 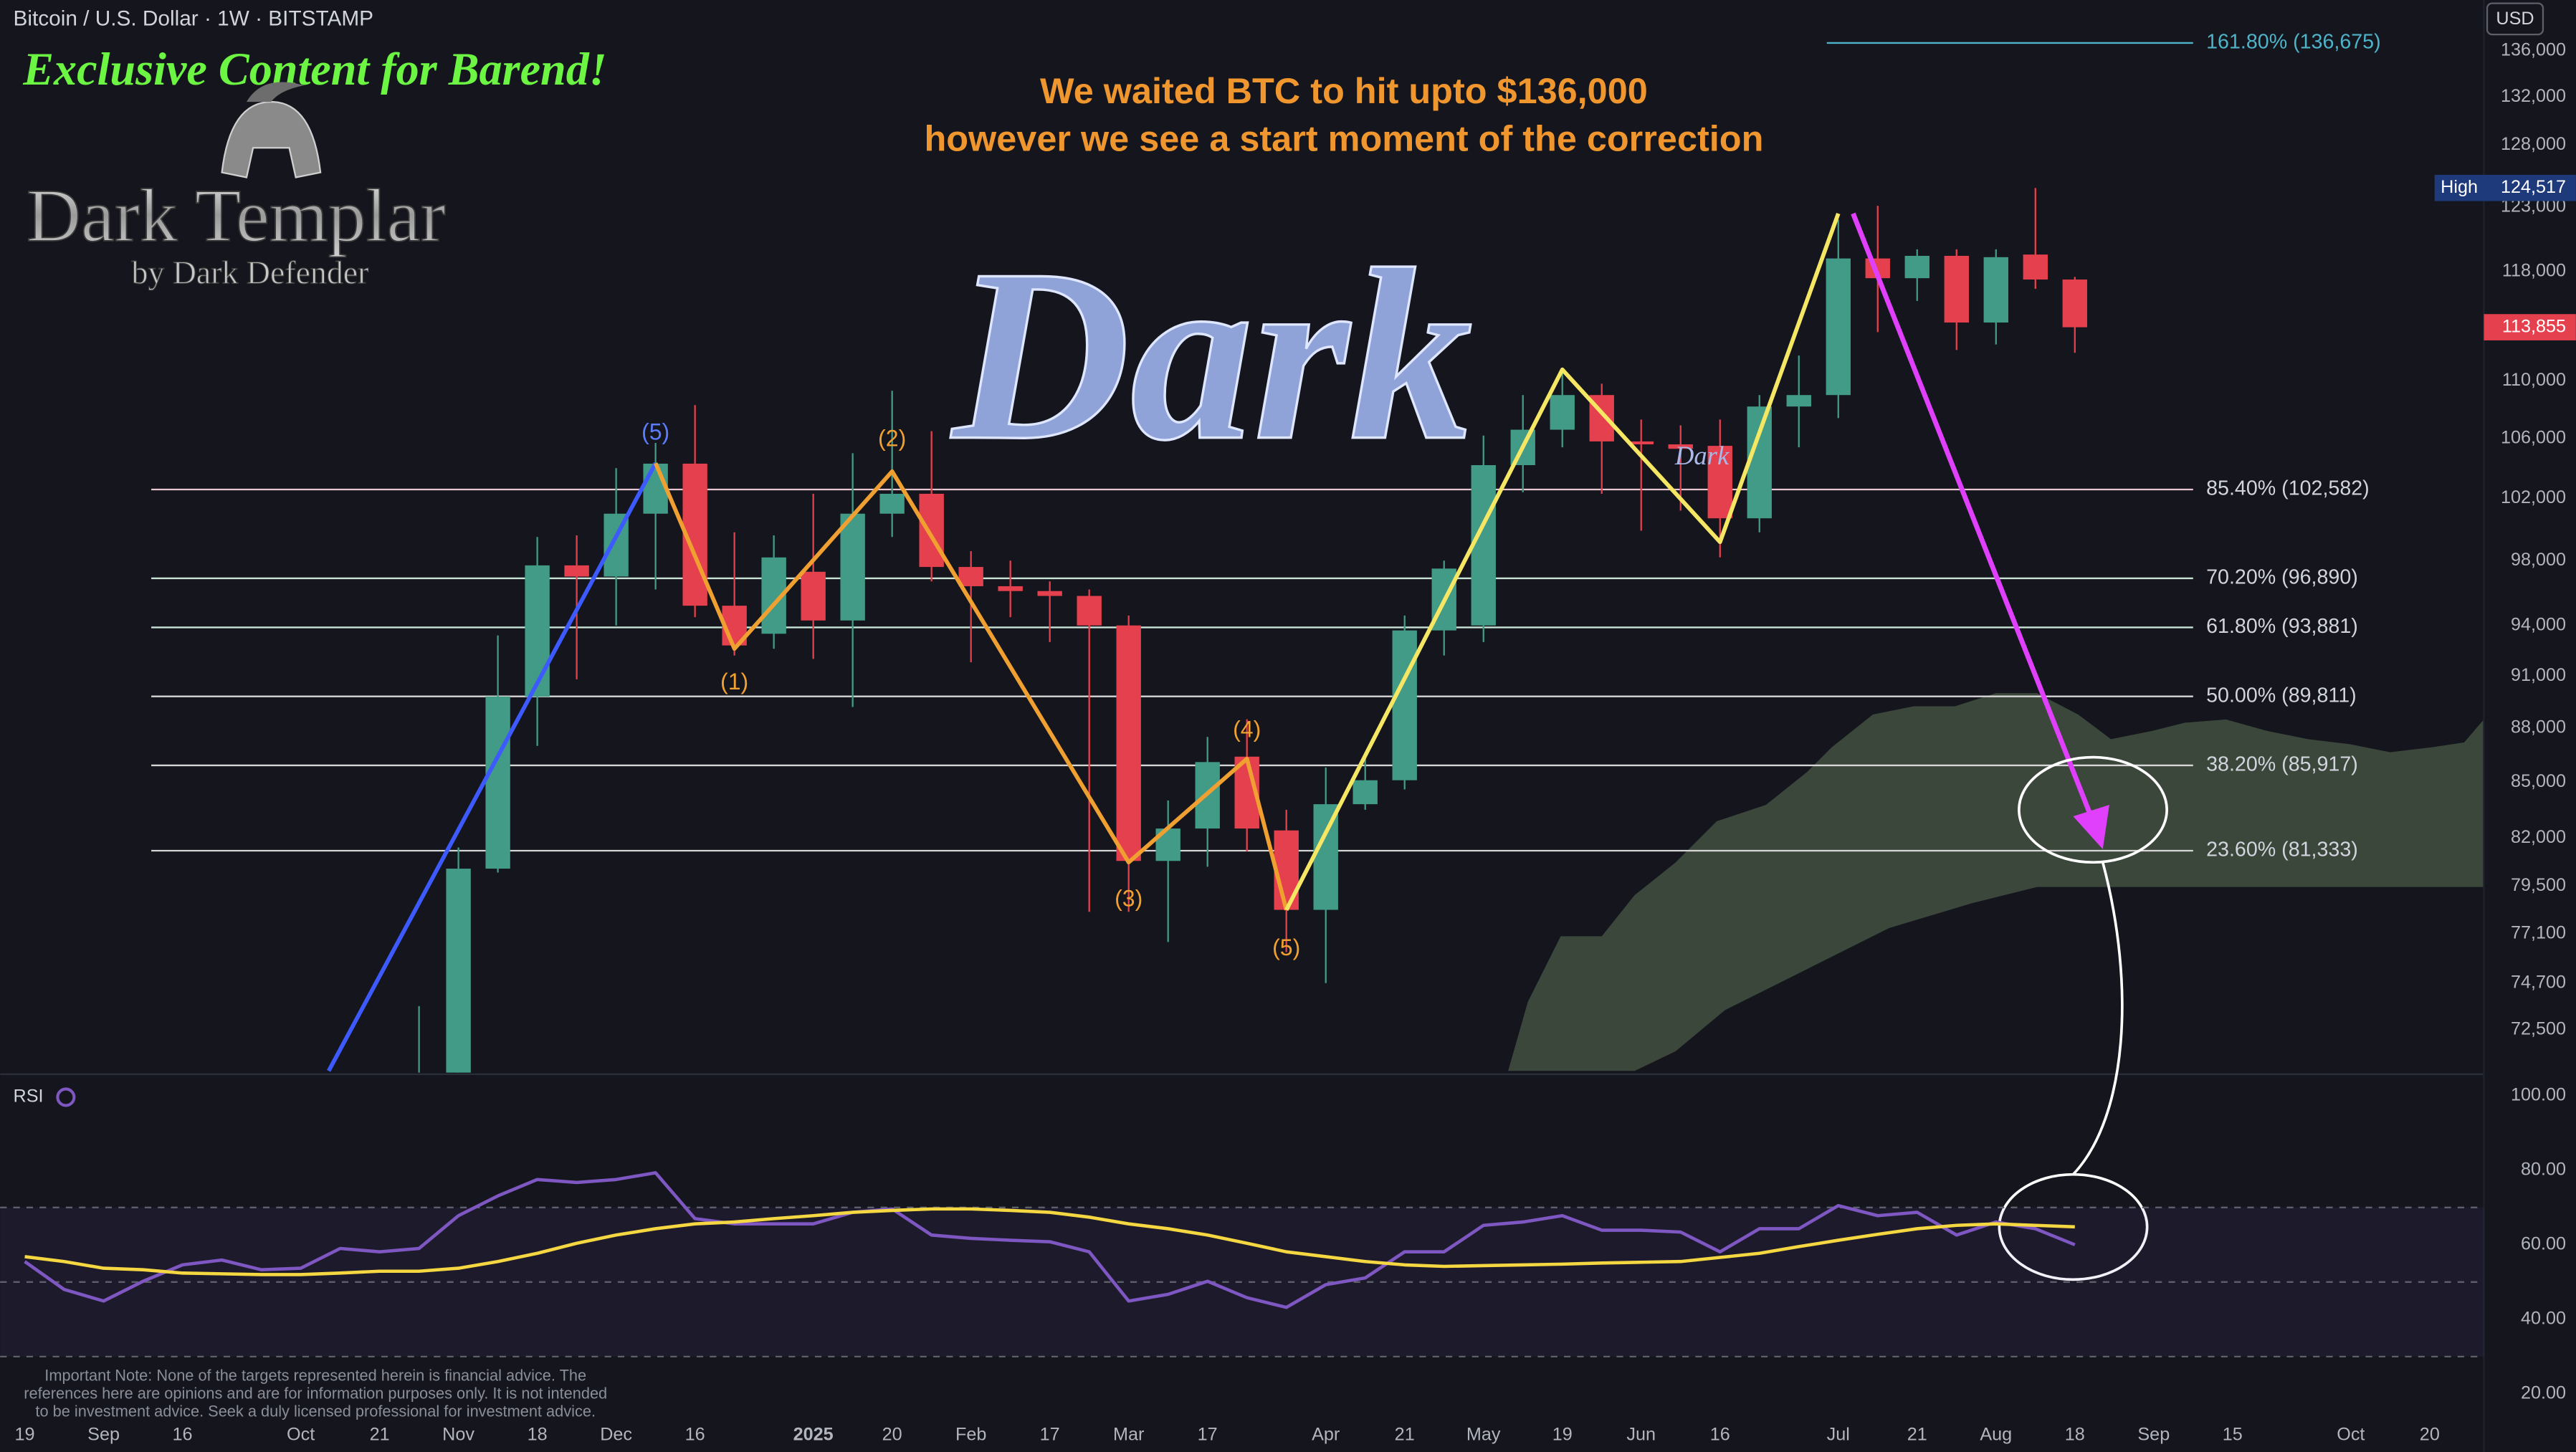 I want to click on fib-label: 50.00% (89,811), so click(x=2281, y=695).